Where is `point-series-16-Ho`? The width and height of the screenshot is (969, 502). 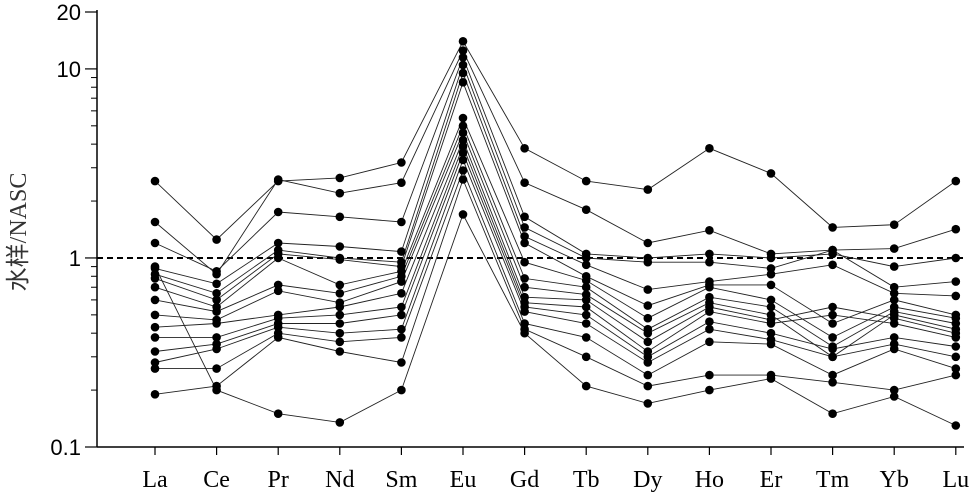
point-series-16-Ho is located at coordinates (709, 390).